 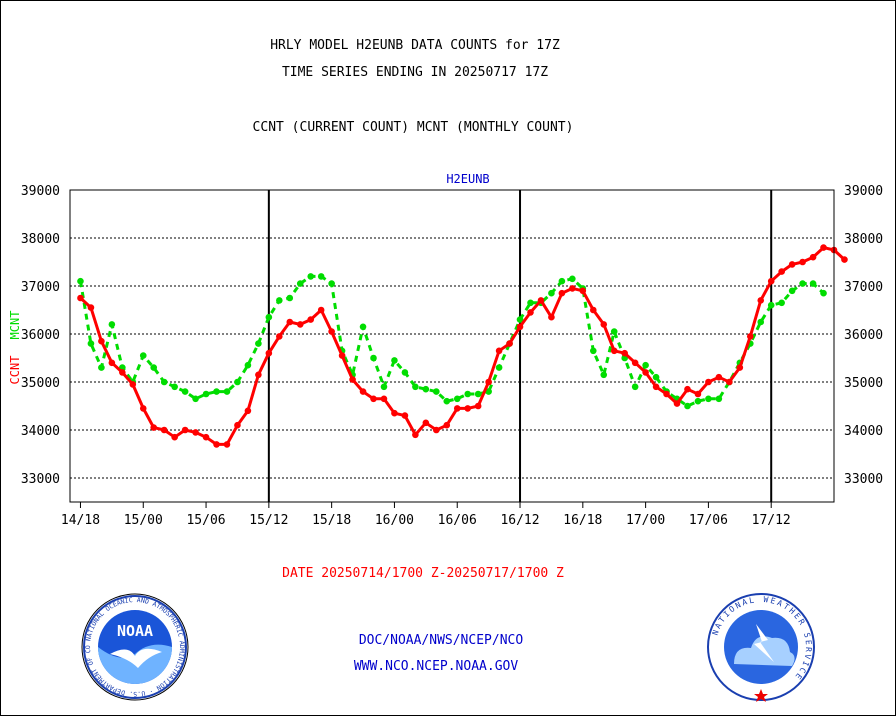 I want to click on x-tick-label: 17/00, so click(x=645, y=520).